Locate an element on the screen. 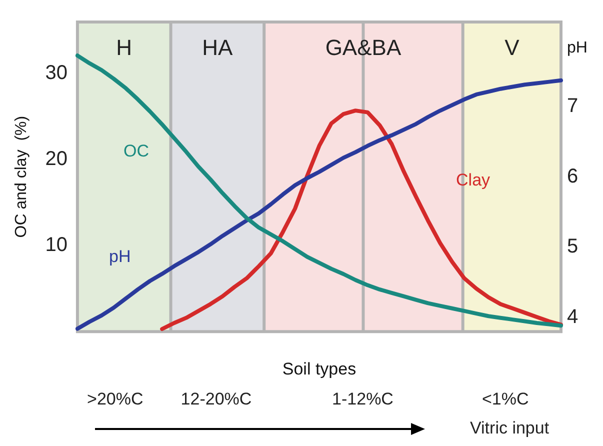 The image size is (603, 446). text: >20%C is located at coordinates (115, 399).